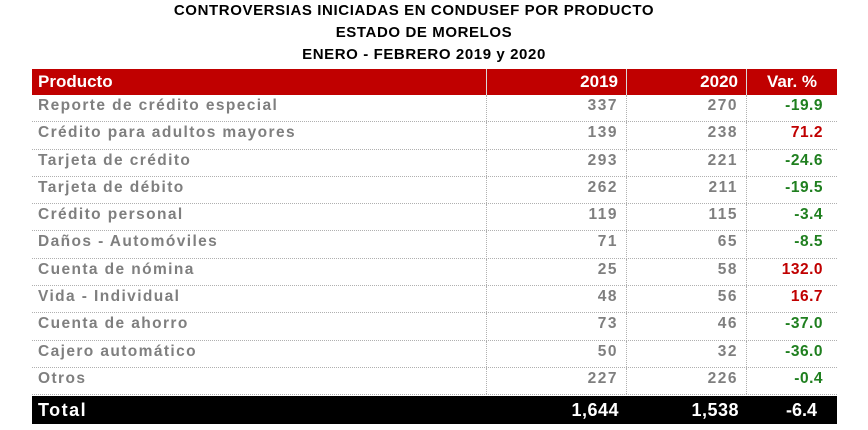  What do you see at coordinates (687, 217) in the screenshot?
I see `row-value-2020: 115` at bounding box center [687, 217].